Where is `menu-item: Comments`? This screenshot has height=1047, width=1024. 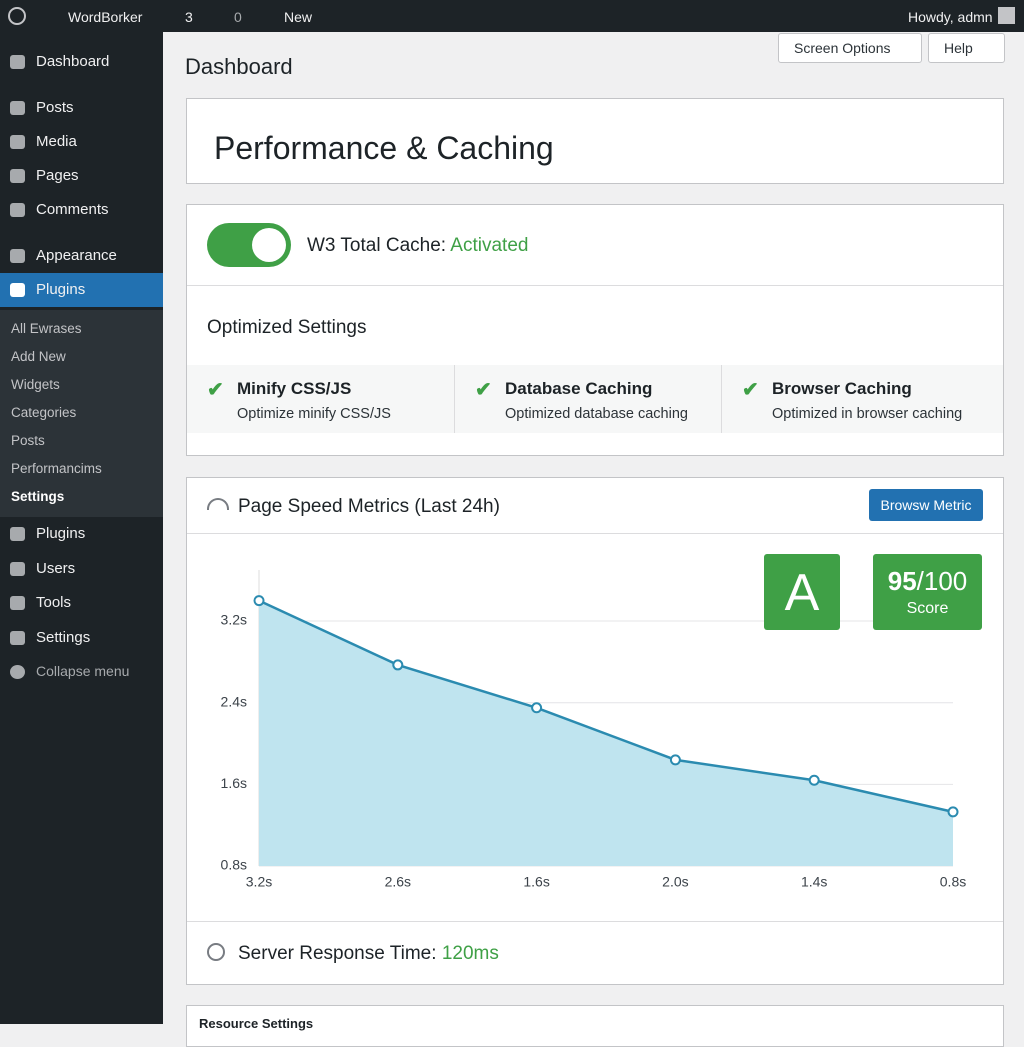
menu-item: Comments is located at coordinates (81, 210).